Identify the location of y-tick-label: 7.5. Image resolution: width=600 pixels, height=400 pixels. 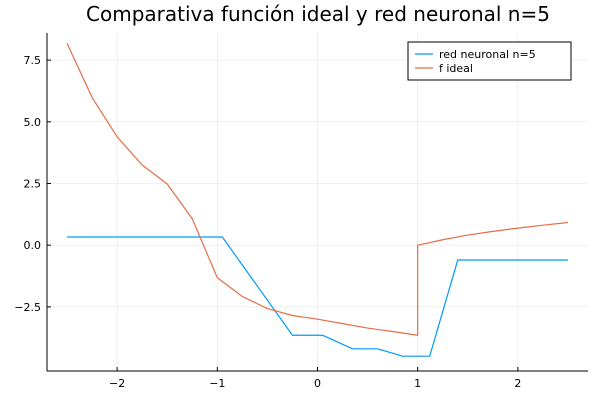
(33, 60).